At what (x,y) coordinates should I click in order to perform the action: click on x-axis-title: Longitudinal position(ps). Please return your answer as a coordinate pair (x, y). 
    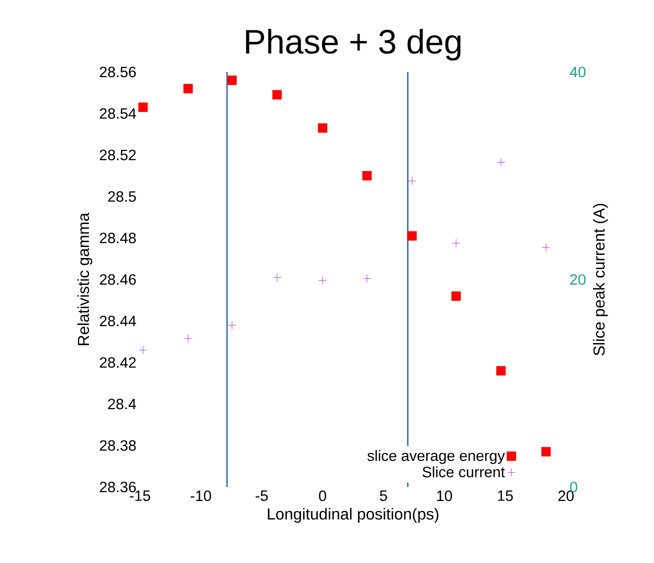
    Looking at the image, I should click on (353, 515).